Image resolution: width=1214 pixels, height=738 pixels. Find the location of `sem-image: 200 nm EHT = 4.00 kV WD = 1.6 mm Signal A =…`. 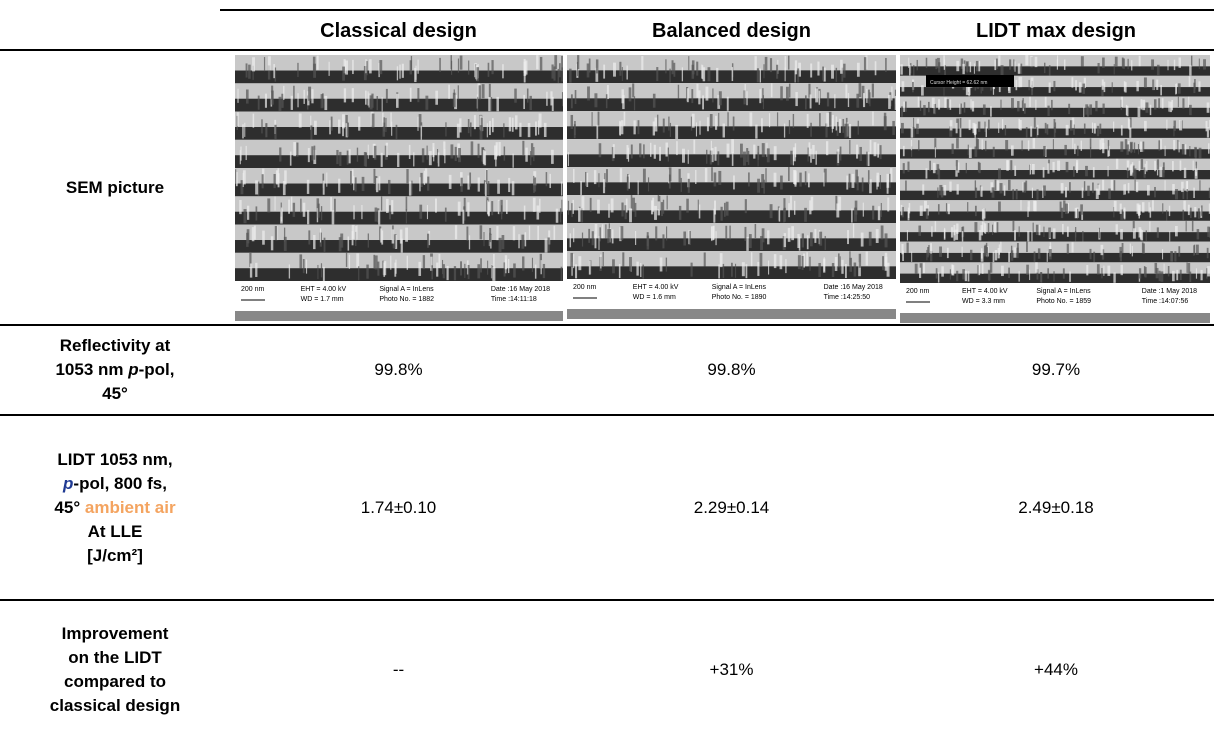

sem-image: 200 nm EHT = 4.00 kV WD = 1.6 mm Signal A =… is located at coordinates (731, 187).